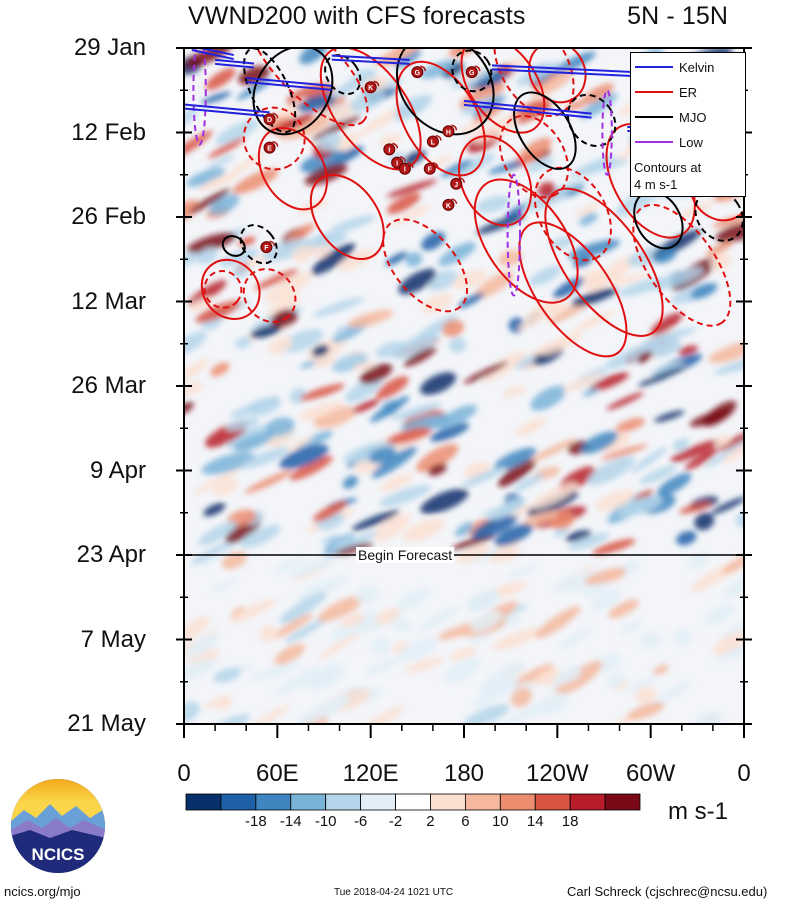 Image resolution: width=809 pixels, height=907 pixels. I want to click on storm-letter: G, so click(418, 73).